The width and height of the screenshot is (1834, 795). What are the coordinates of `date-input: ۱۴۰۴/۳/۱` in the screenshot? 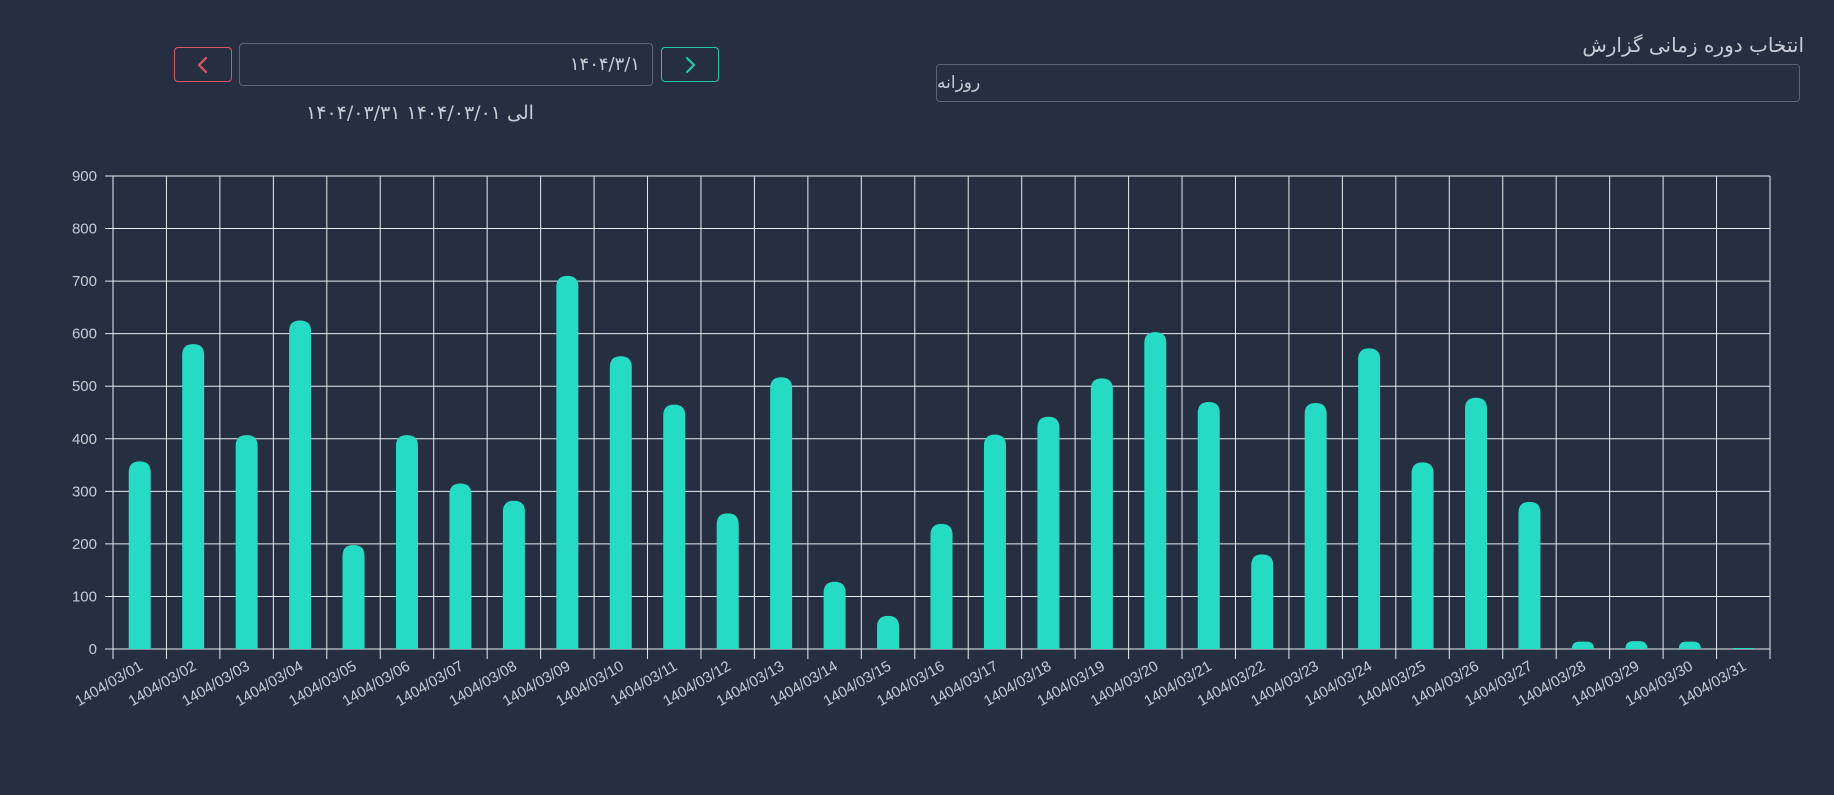 It's located at (446, 64).